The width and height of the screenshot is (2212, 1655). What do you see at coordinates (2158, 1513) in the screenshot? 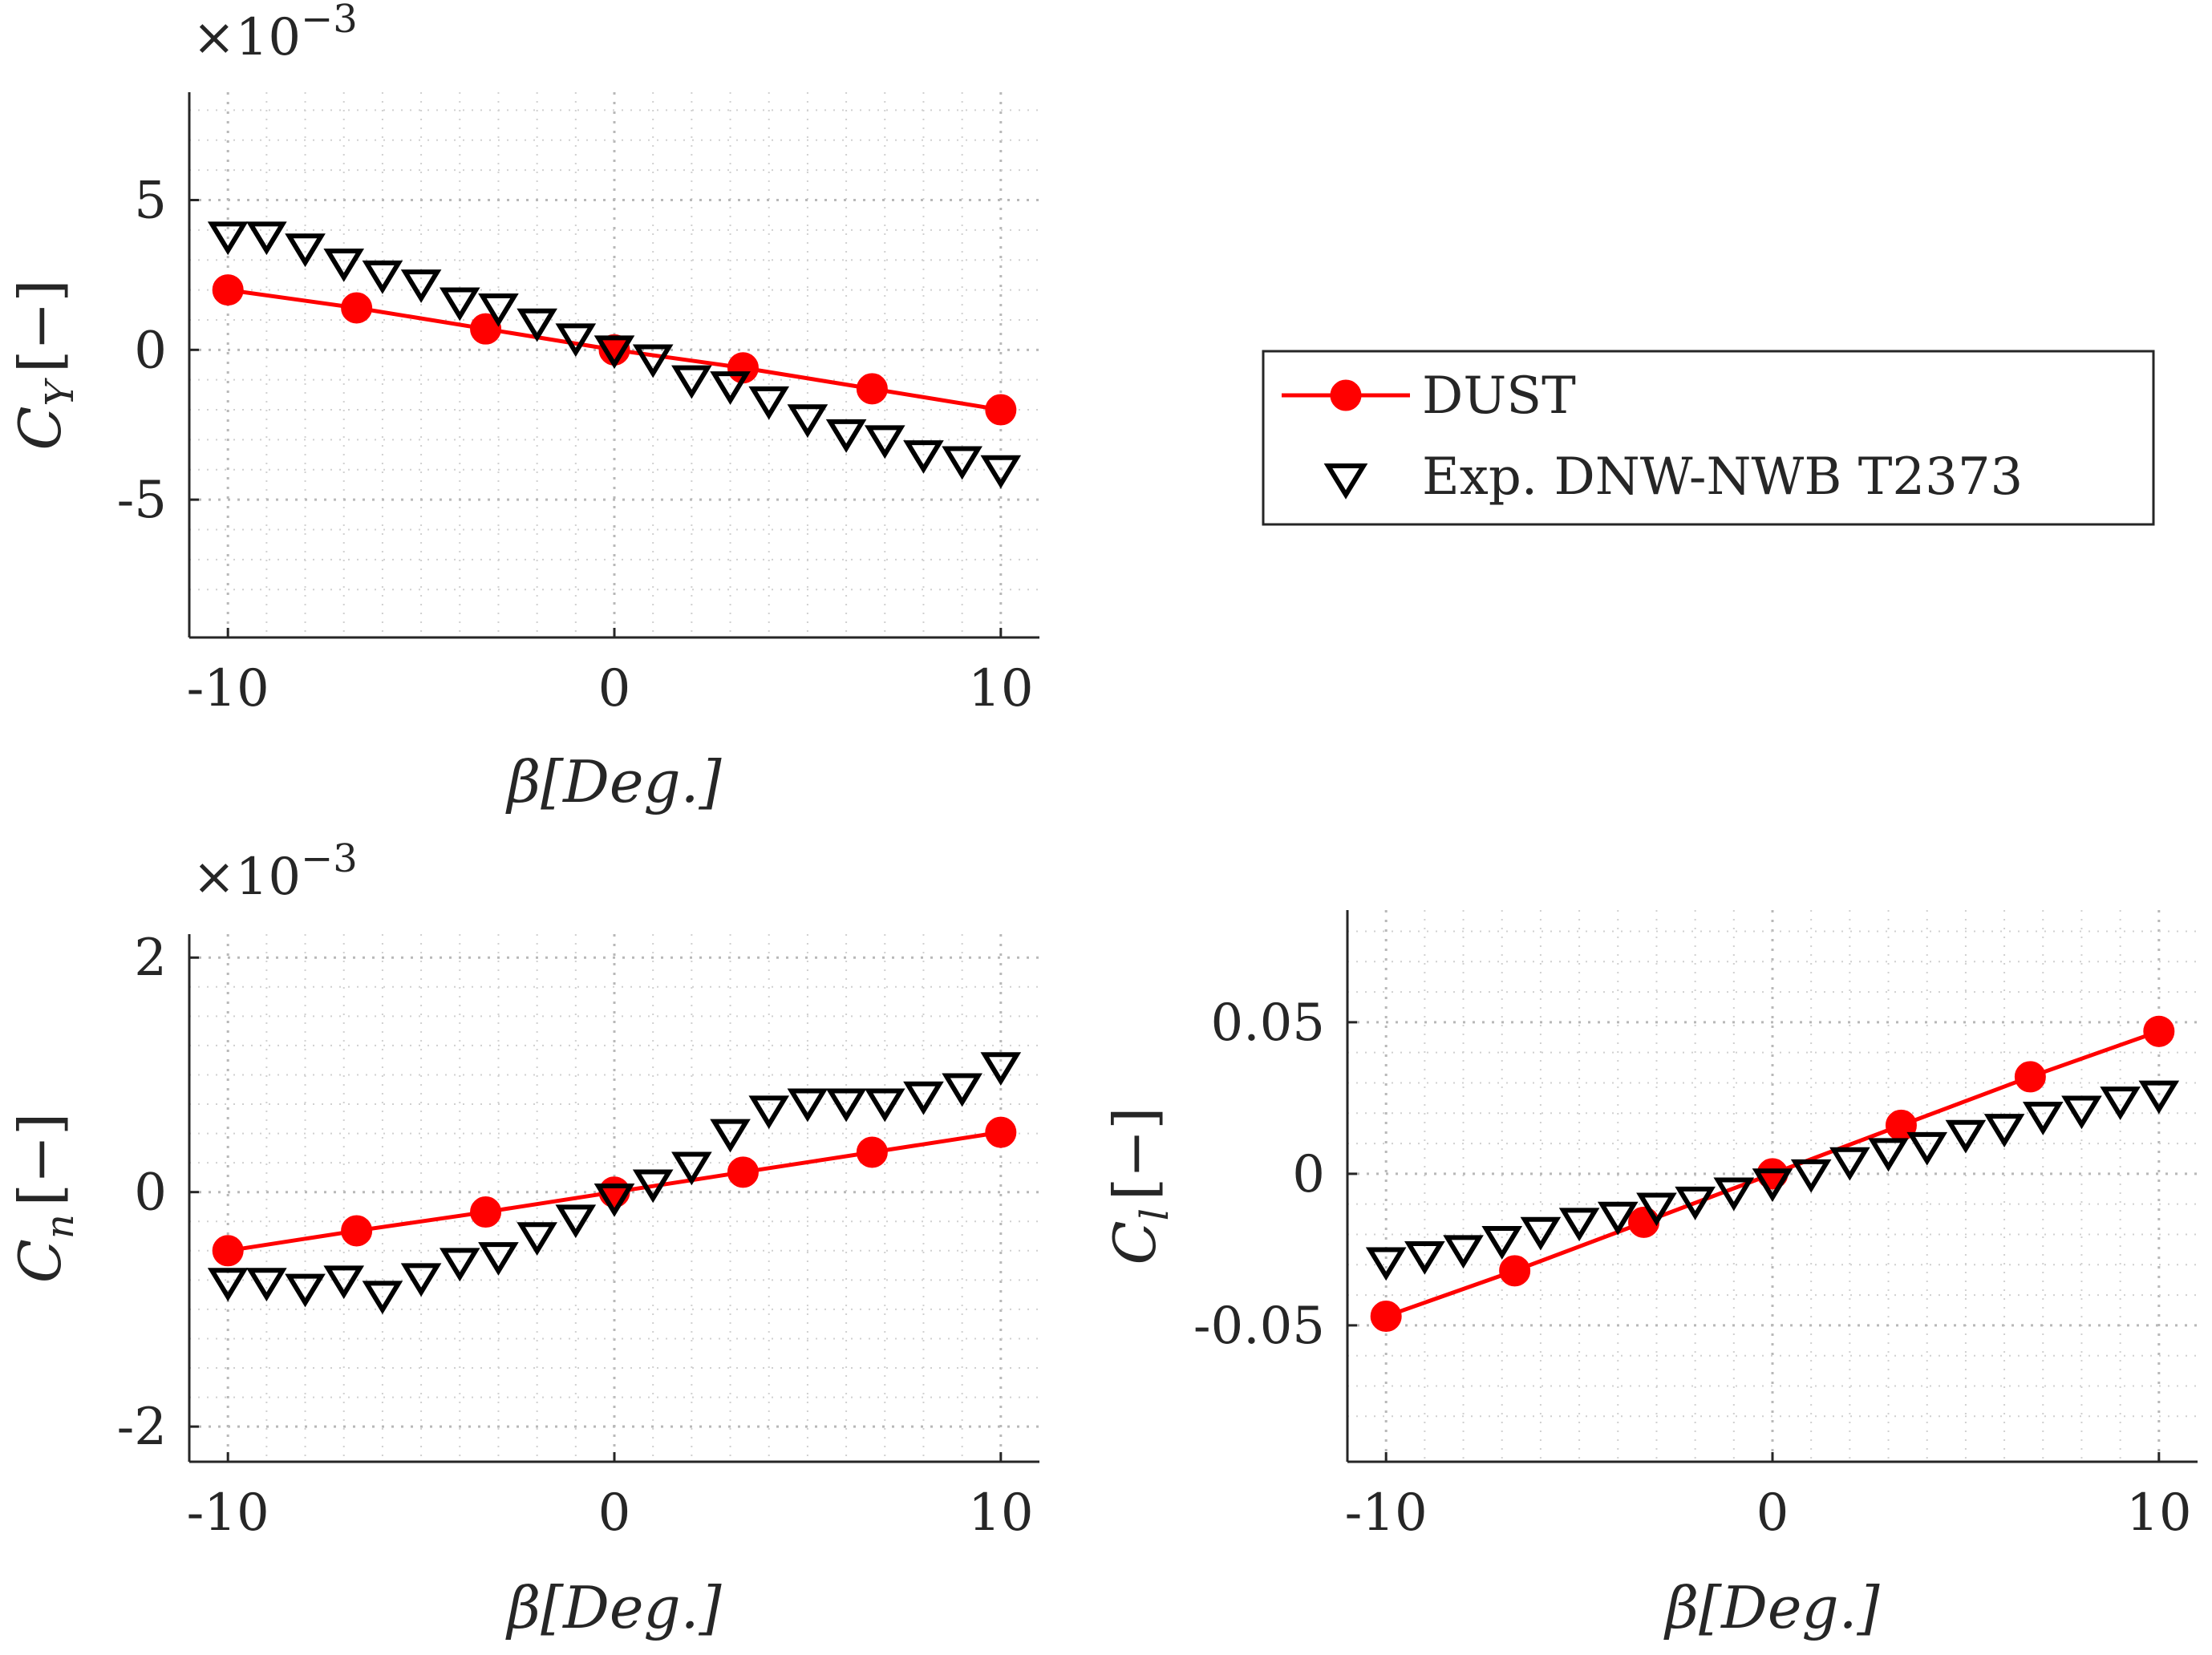
I see `cl-x-tick-label: 10` at bounding box center [2158, 1513].